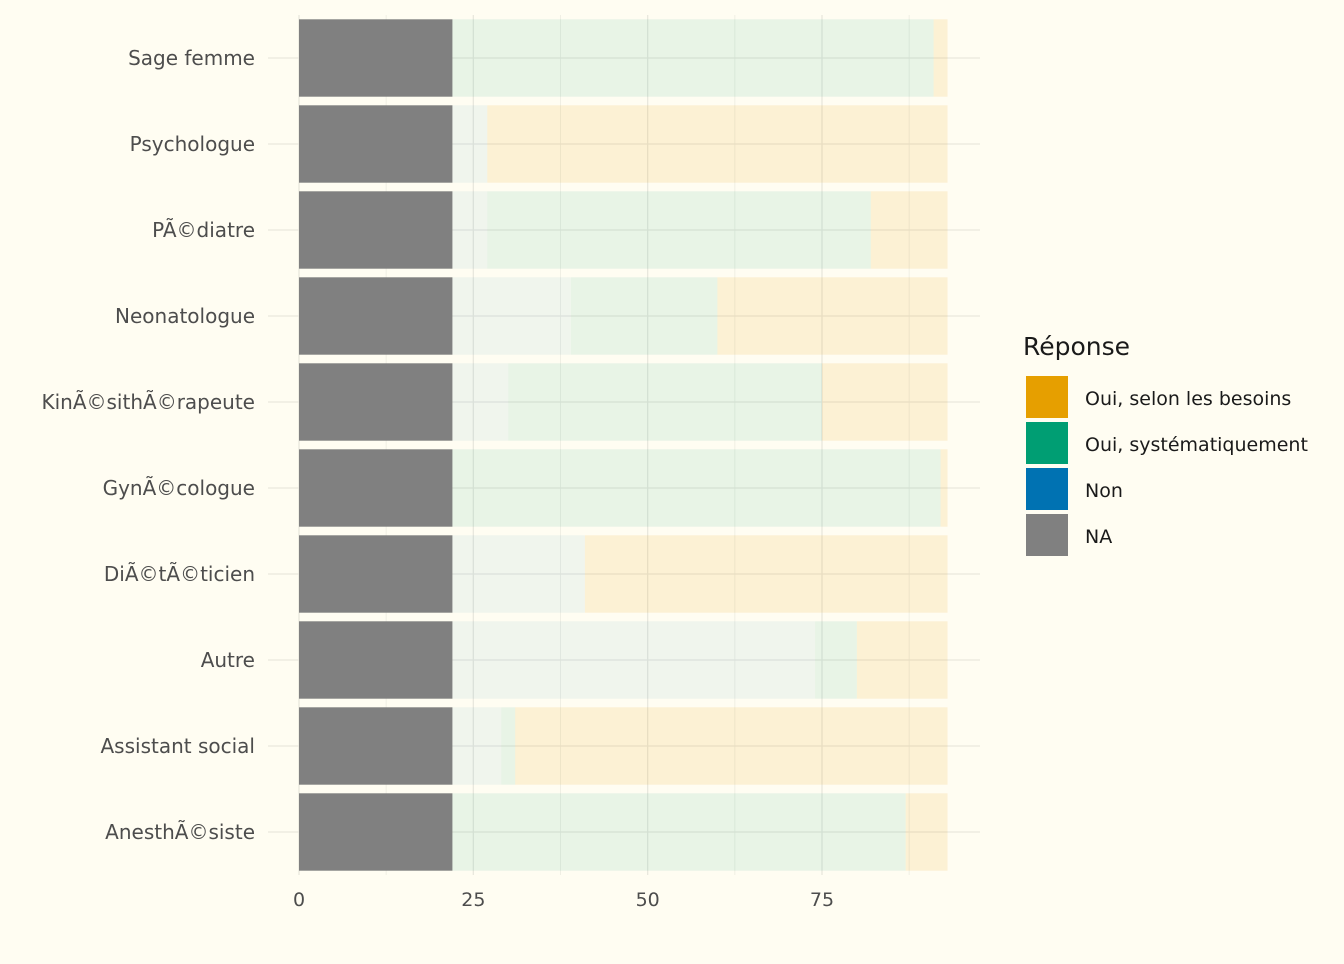 This screenshot has height=964, width=1344. Describe the element at coordinates (518, 574) in the screenshot. I see `bar-non-dia-ta-ticien` at that location.